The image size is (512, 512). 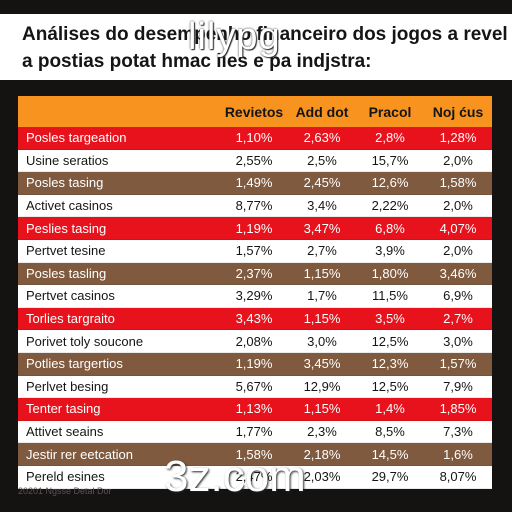 What do you see at coordinates (390, 206) in the screenshot?
I see `table-cell: 2,22%` at bounding box center [390, 206].